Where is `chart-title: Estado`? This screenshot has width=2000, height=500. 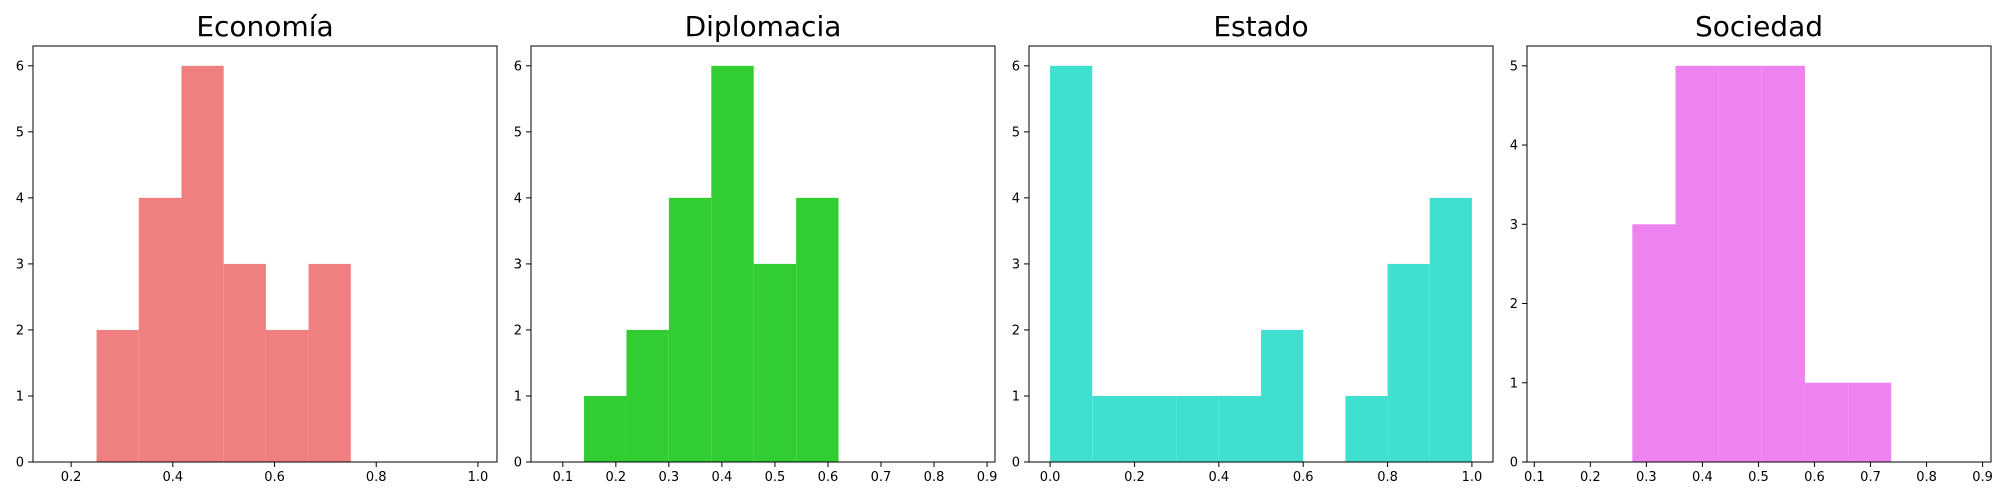
chart-title: Estado is located at coordinates (1260, 26).